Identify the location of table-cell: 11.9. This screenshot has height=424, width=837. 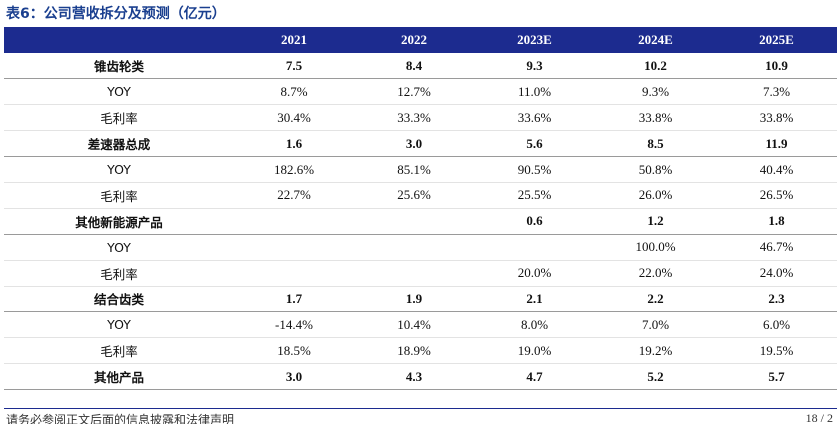
(776, 144).